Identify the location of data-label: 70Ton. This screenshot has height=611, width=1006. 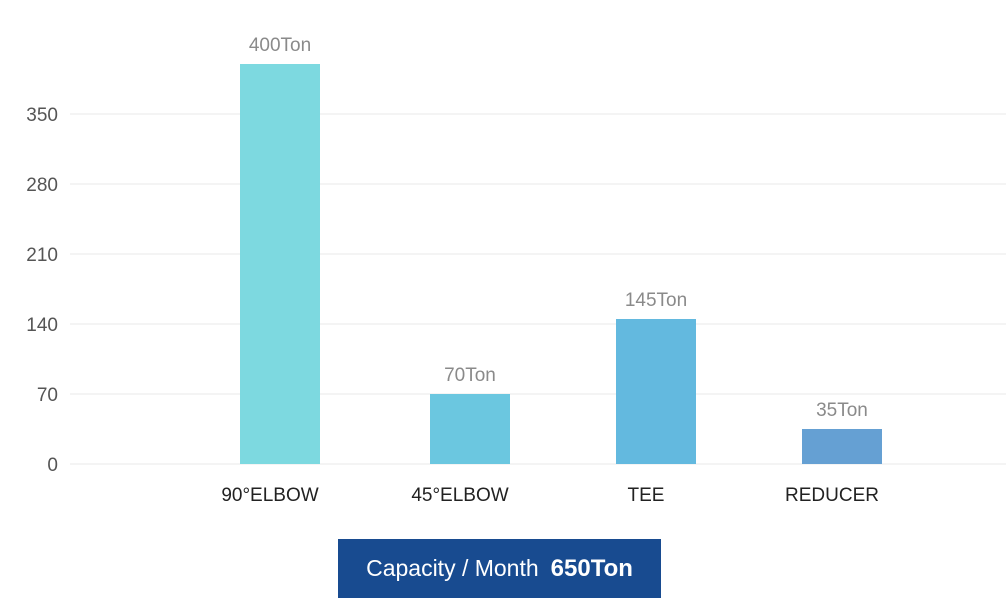
(470, 375).